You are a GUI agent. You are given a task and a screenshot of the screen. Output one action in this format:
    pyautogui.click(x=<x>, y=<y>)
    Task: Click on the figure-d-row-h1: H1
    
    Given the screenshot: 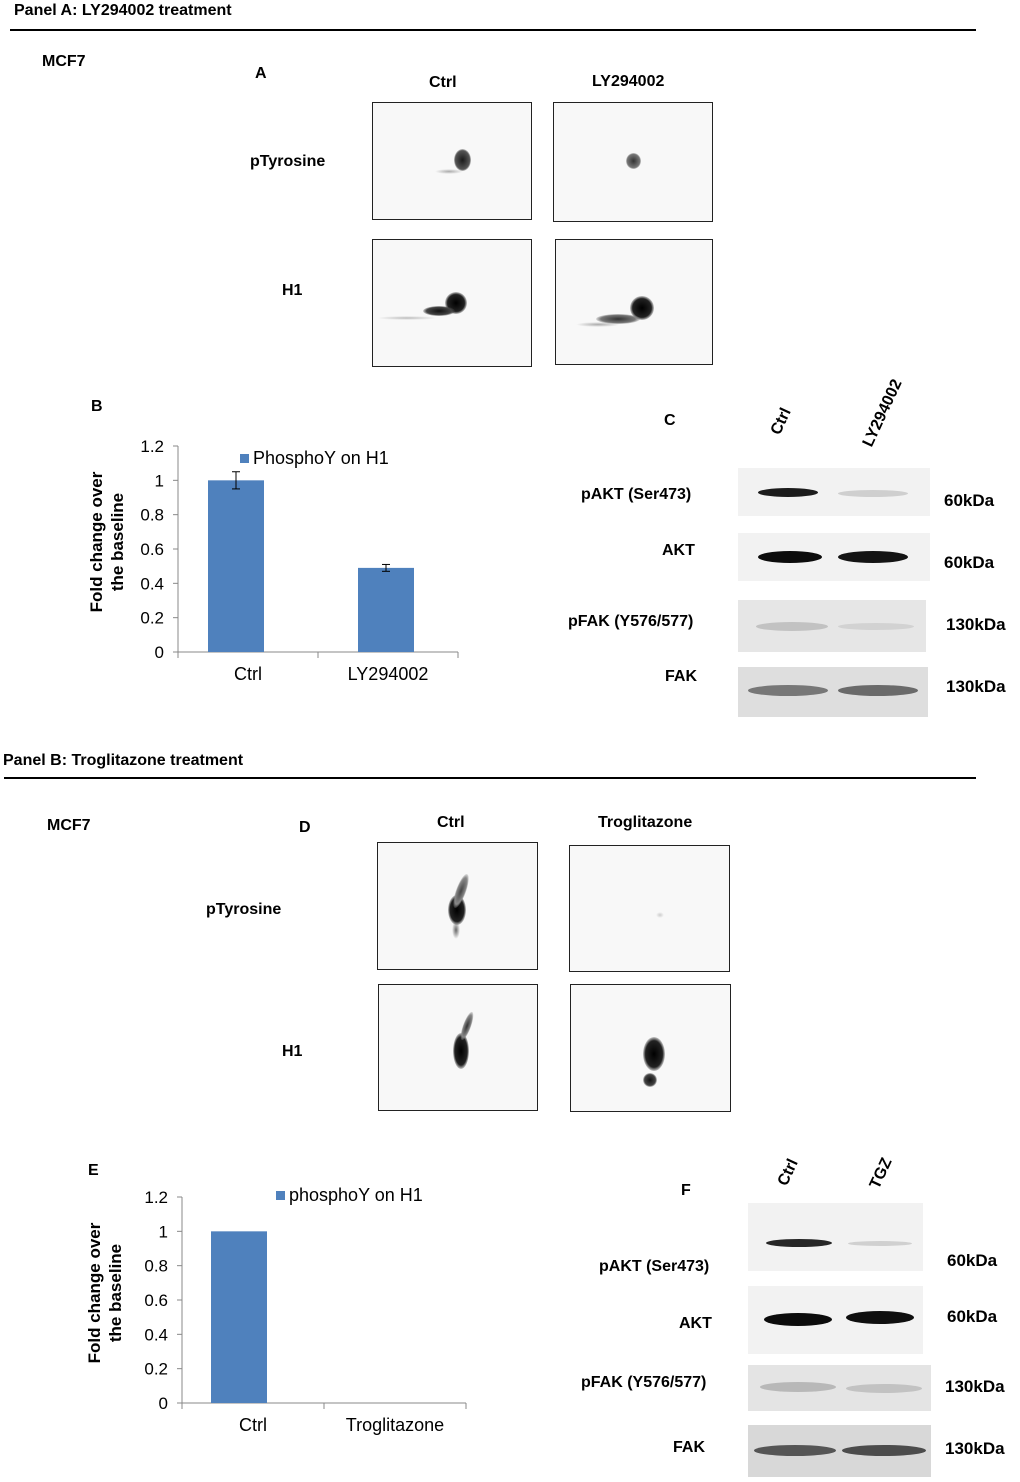 What is the action you would take?
    pyautogui.click(x=292, y=1051)
    